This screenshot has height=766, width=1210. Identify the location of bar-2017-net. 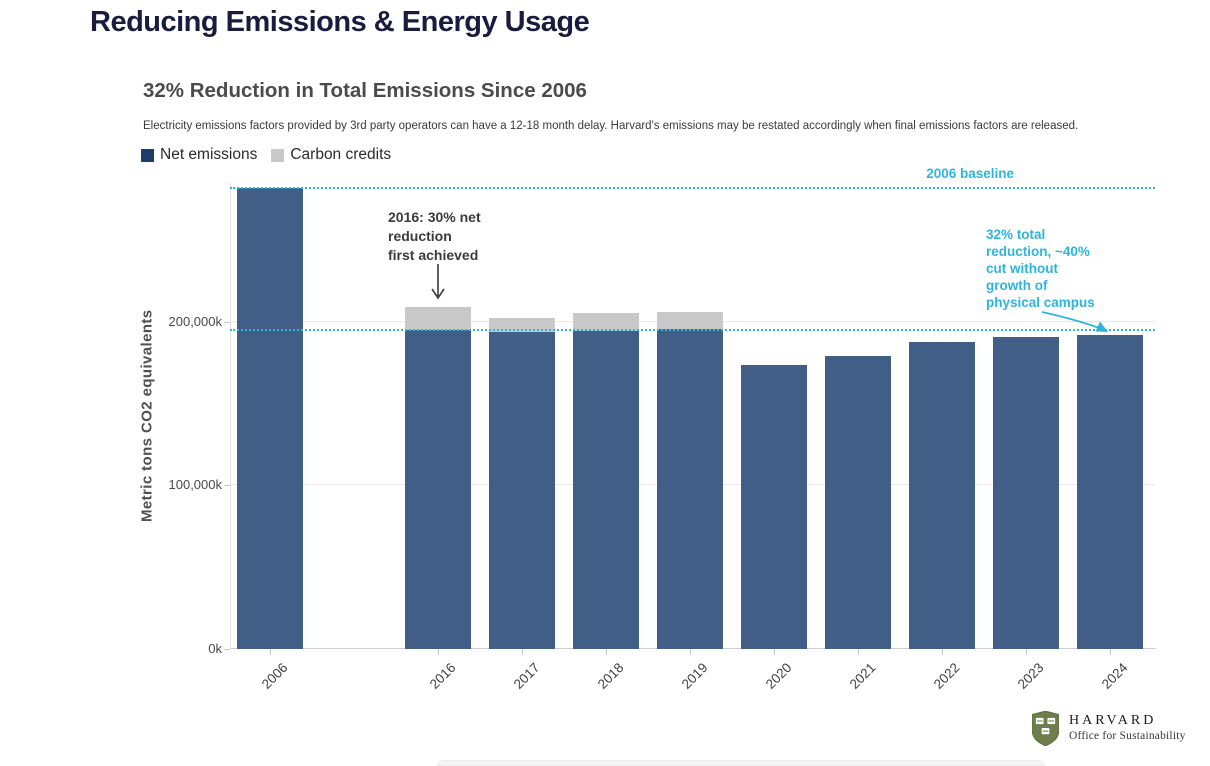
(522, 490).